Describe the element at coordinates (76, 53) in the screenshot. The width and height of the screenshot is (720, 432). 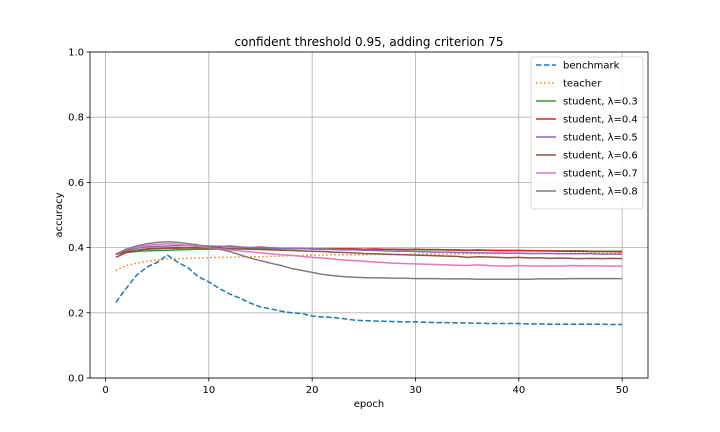
I see `y-tick-label: 1.0` at that location.